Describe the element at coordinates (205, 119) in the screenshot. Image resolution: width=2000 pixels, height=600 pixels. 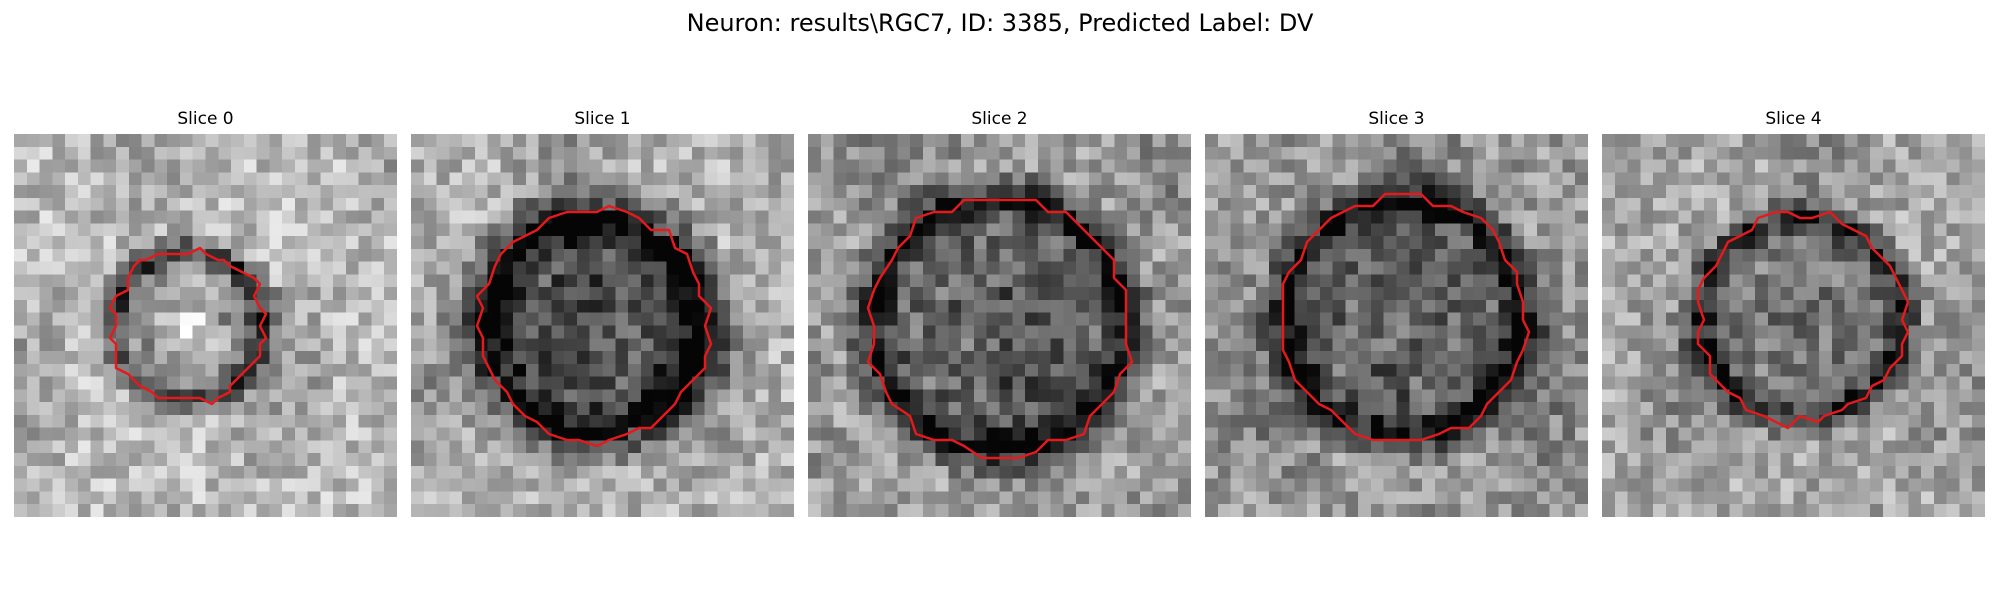
I see `slice-title-0: Slice 0` at that location.